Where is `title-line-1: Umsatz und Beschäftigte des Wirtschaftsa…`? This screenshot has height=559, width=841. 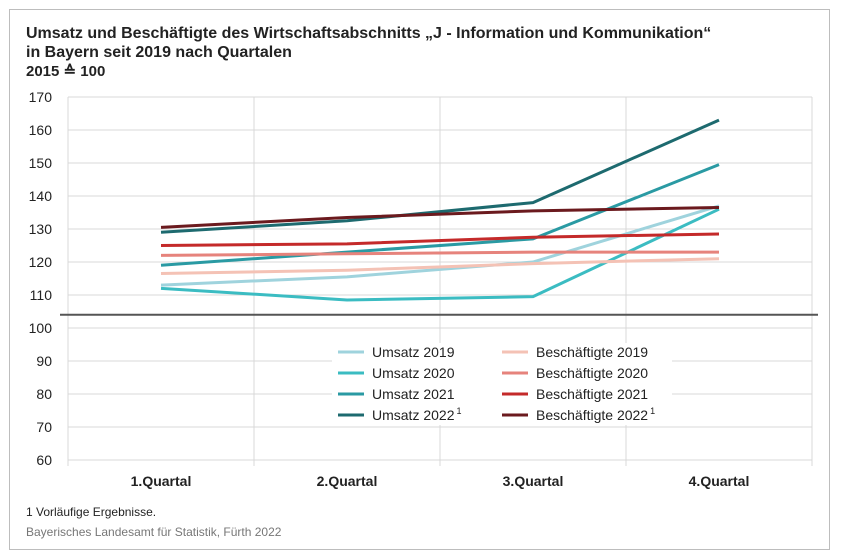
title-line-1: Umsatz und Beschäftigte des Wirtschaftsa… is located at coordinates (369, 33).